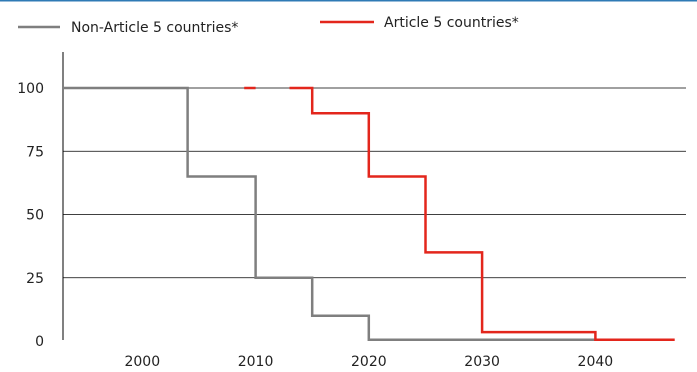  What do you see at coordinates (596, 362) in the screenshot?
I see `x-tick-label-2040: 2040` at bounding box center [596, 362].